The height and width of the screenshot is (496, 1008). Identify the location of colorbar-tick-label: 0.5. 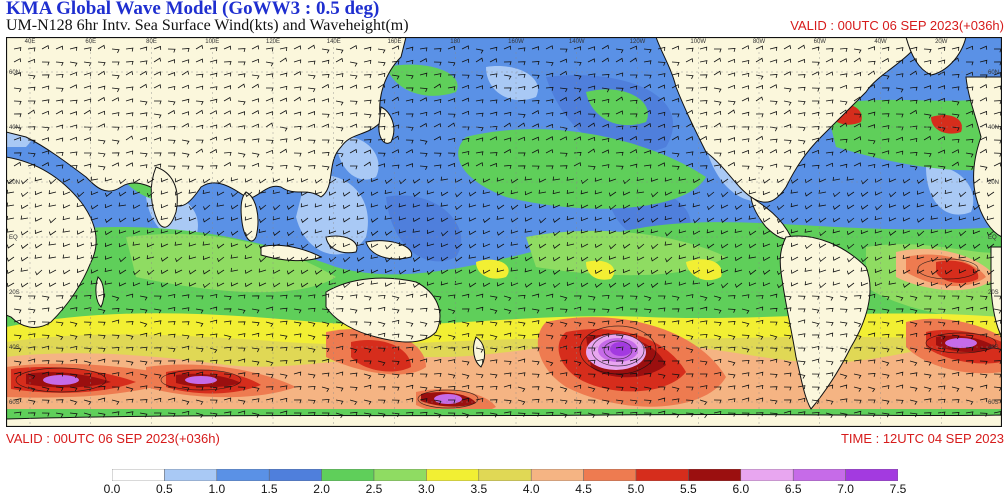
(164, 489).